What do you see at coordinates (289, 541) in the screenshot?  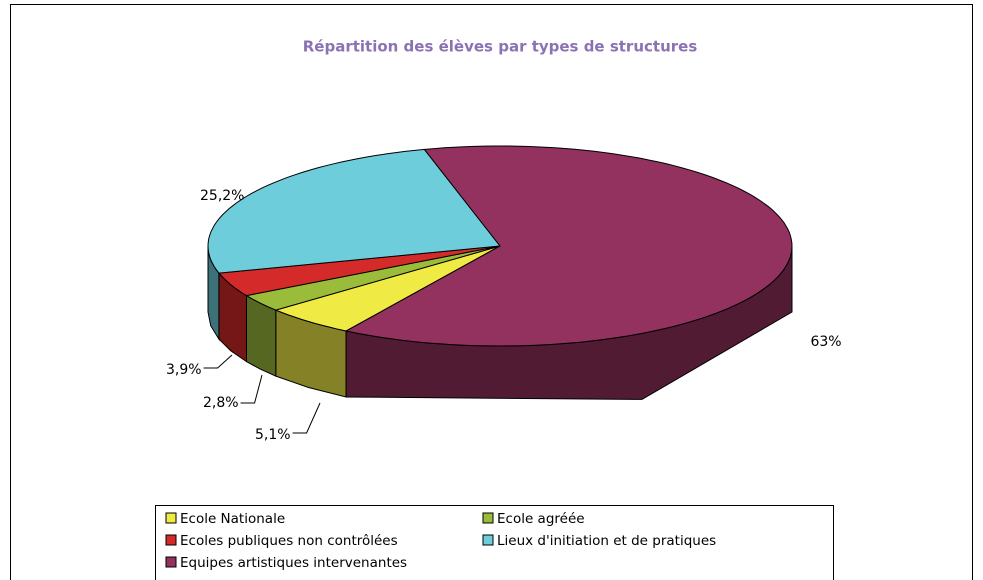 I see `legend-label: Ecoles publiques non contrôlées` at bounding box center [289, 541].